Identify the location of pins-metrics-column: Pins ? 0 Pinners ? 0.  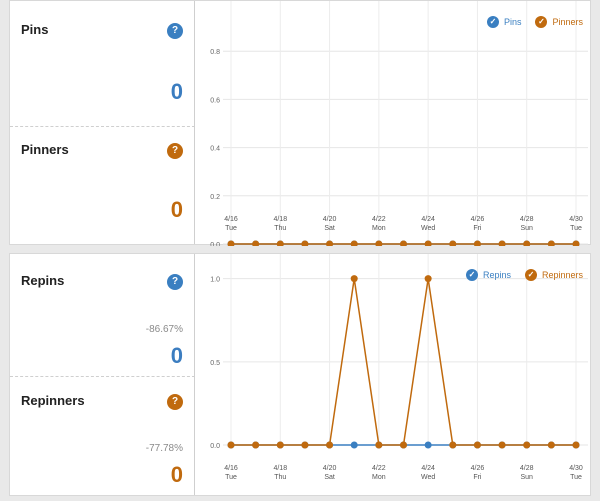
(102, 122).